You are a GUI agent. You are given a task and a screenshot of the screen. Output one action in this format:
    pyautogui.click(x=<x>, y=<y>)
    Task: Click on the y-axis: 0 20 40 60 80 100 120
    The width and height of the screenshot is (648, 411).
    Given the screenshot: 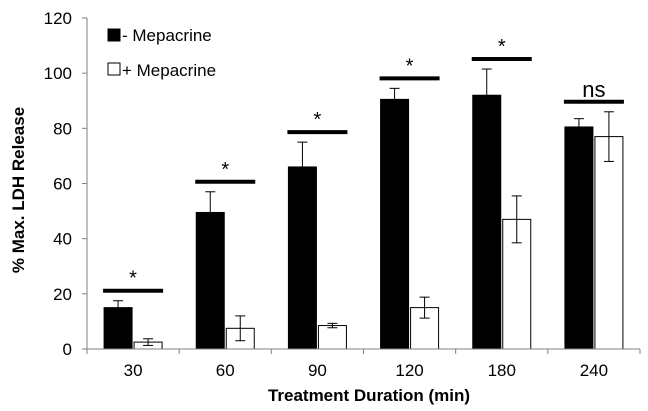 What is the action you would take?
    pyautogui.click(x=66, y=184)
    